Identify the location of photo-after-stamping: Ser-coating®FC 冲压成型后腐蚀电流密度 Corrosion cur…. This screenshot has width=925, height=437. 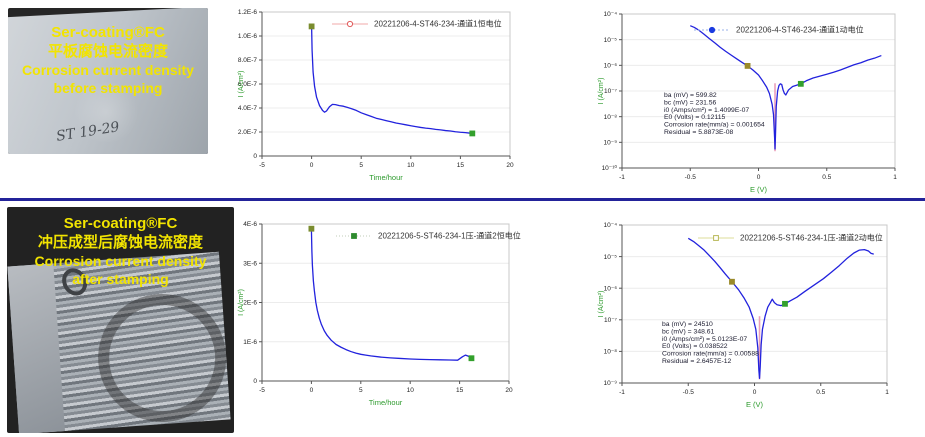
(120, 320).